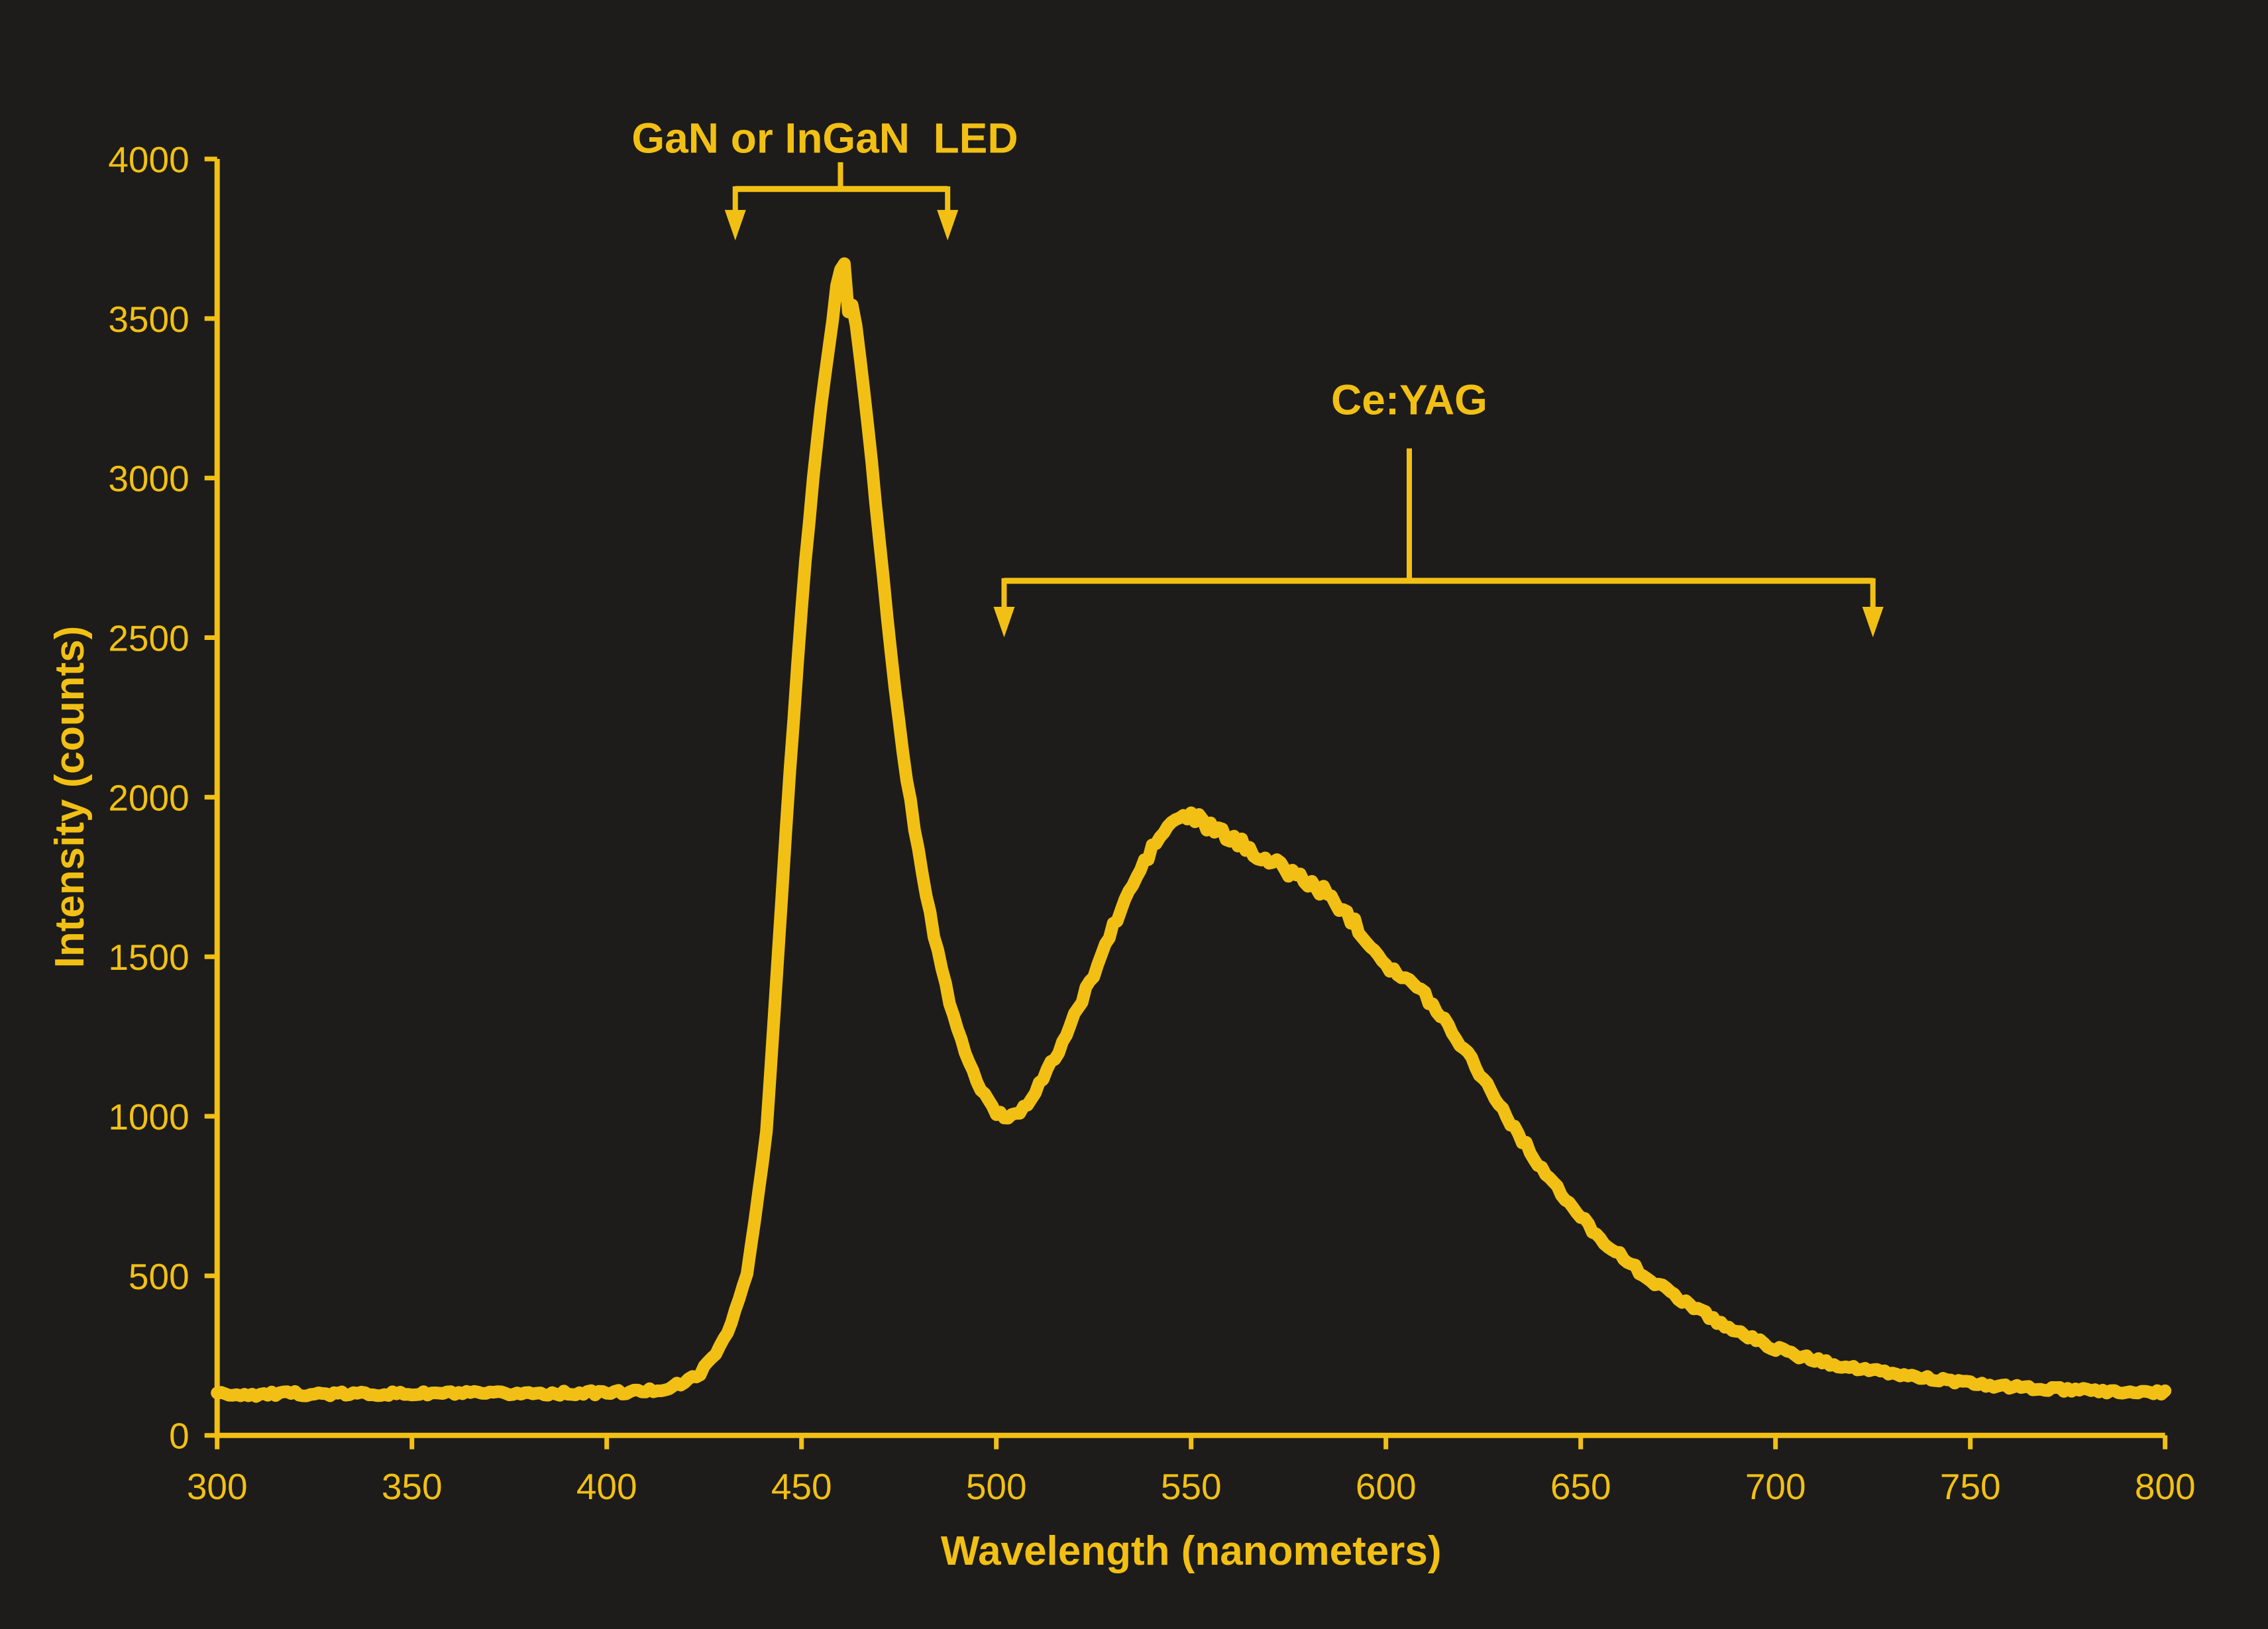 The height and width of the screenshot is (1629, 2268). What do you see at coordinates (606, 1487) in the screenshot?
I see `x-tick-label: 400` at bounding box center [606, 1487].